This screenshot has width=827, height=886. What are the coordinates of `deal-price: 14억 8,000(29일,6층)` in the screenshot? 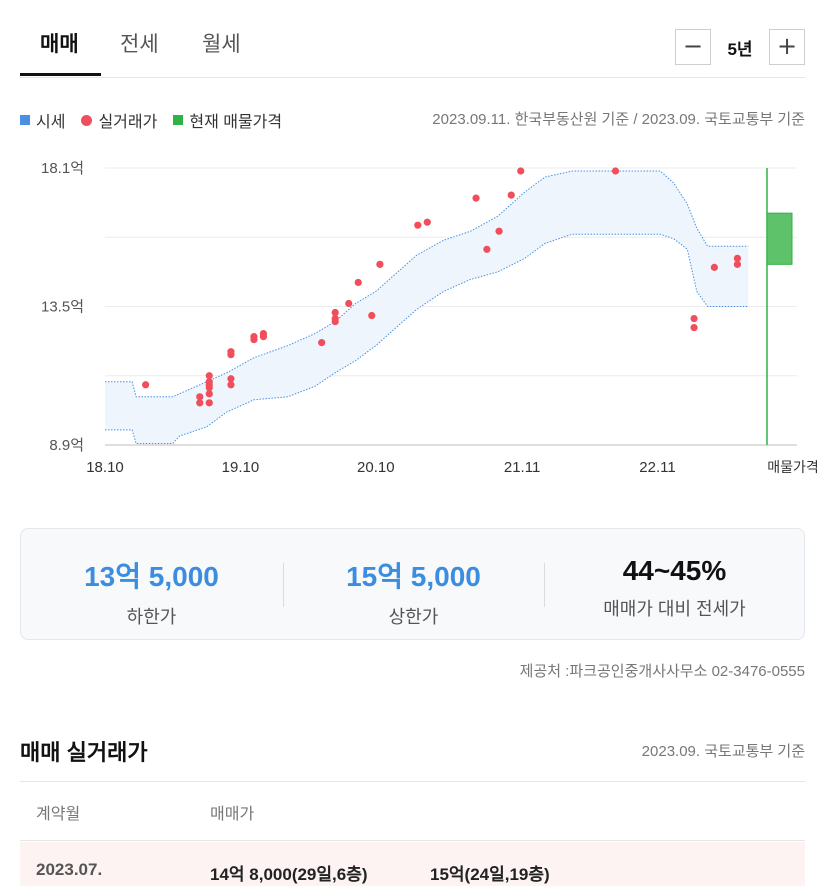 It's located at (289, 874).